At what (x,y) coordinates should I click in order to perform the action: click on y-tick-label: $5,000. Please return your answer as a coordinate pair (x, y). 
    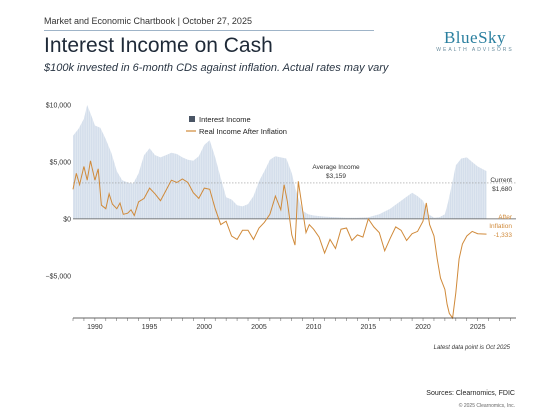
    Looking at the image, I should click on (61, 162).